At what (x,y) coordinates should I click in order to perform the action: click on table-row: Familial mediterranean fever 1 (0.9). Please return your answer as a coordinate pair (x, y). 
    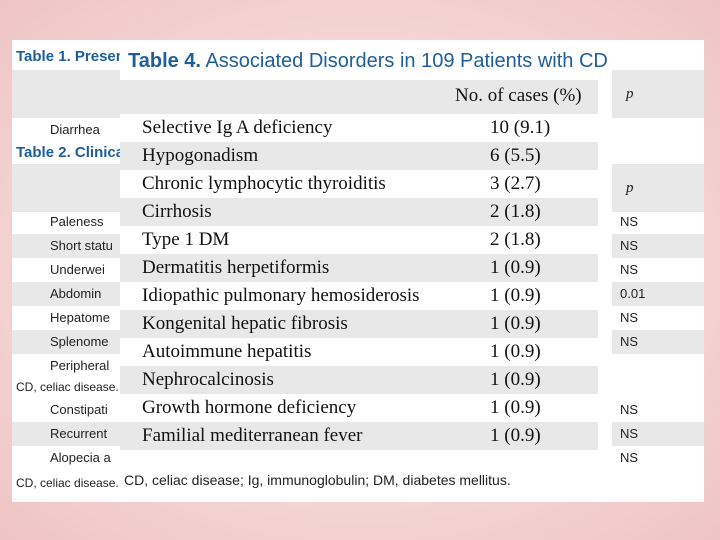
    Looking at the image, I should click on (359, 436).